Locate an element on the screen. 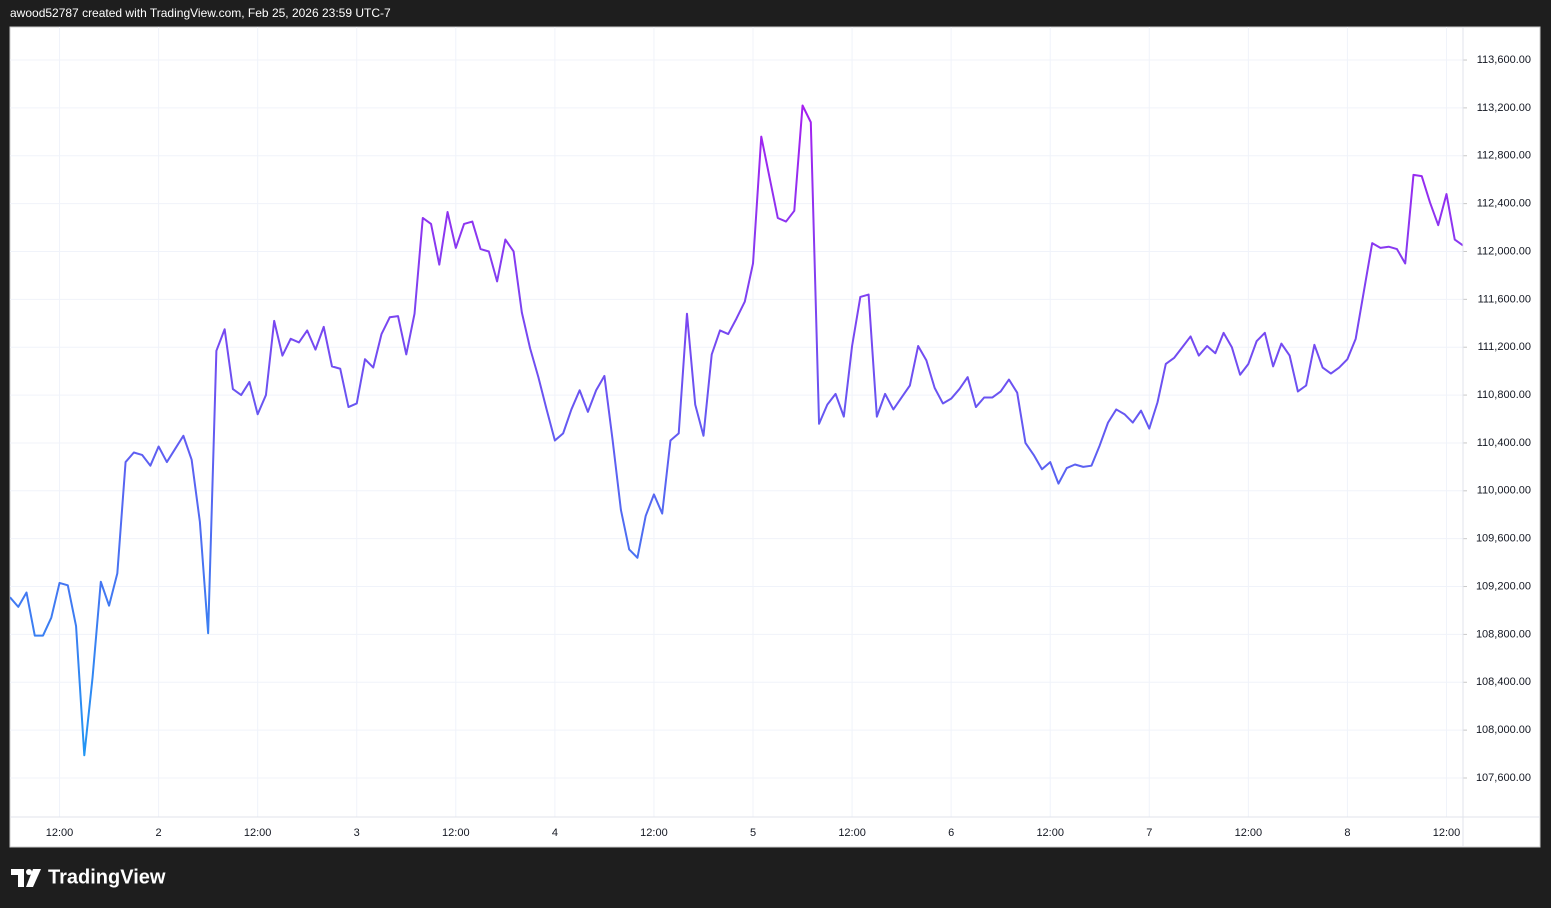 Image resolution: width=1551 pixels, height=908 pixels. y-tick-label: 112,000.00 is located at coordinates (1504, 251).